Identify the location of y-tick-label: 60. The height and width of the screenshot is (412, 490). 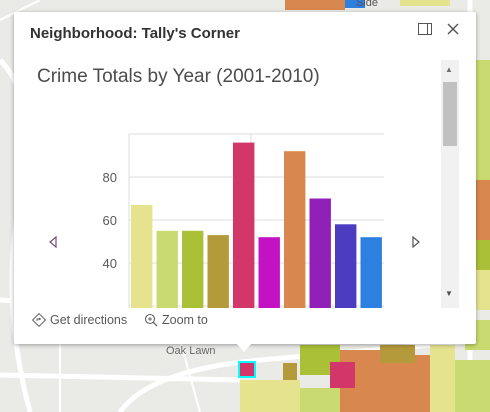
(110, 220).